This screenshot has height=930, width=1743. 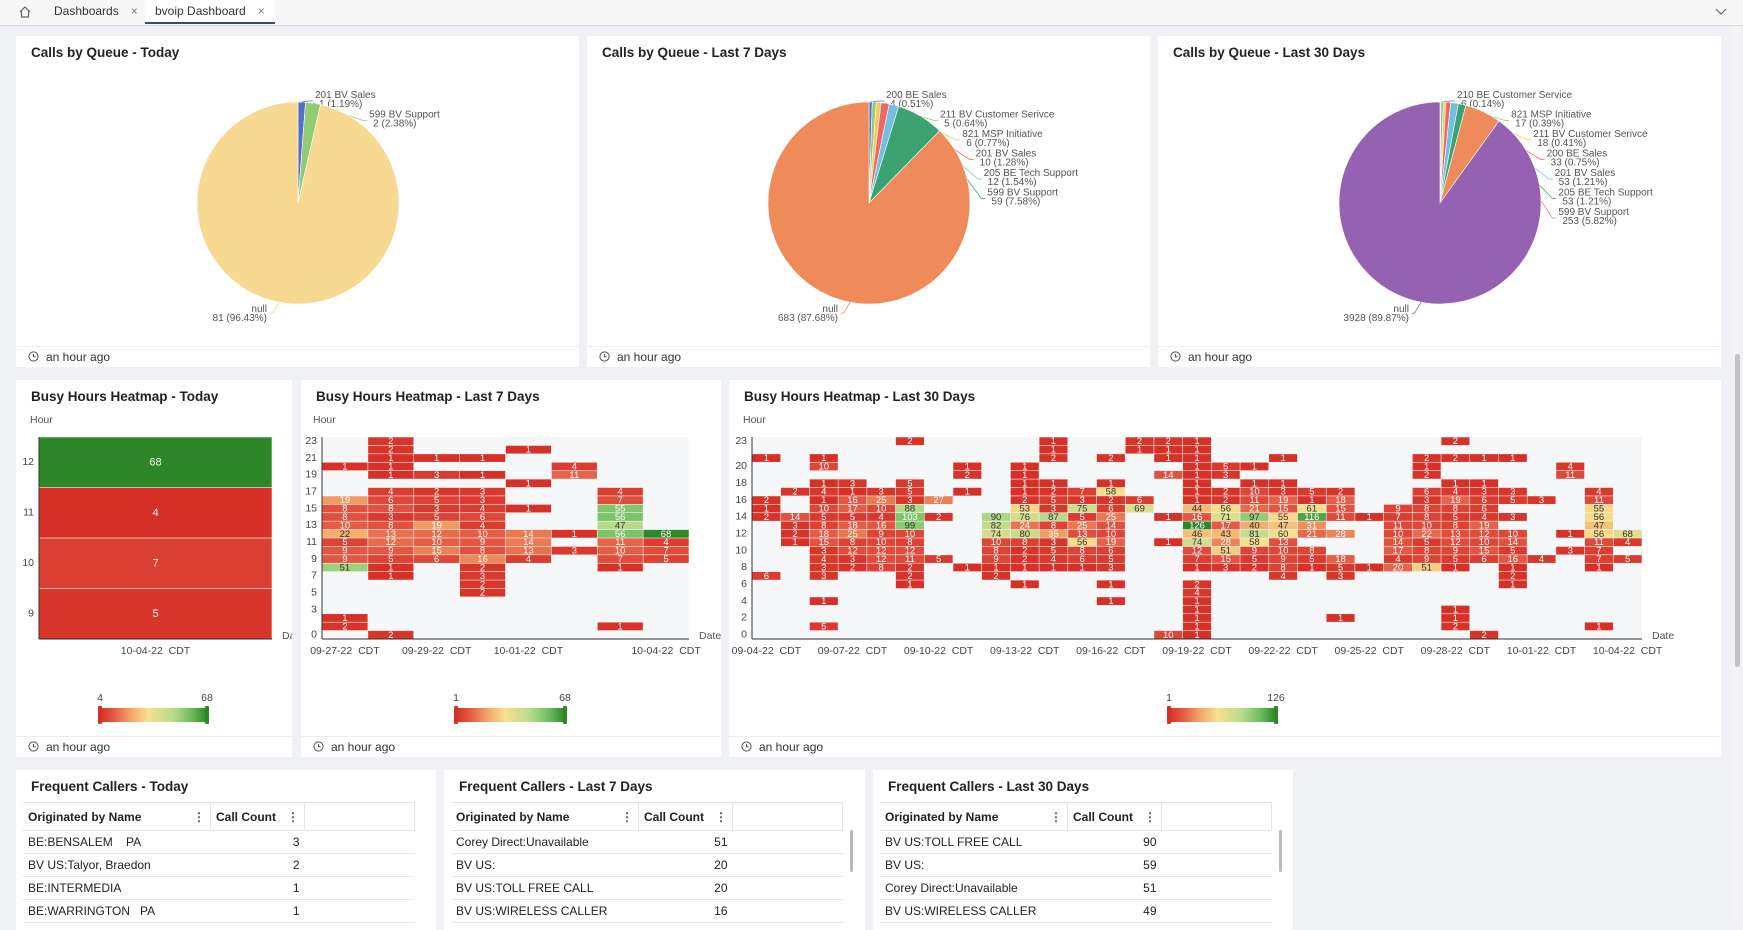 I want to click on panel-title: Calls by Queue - Last 30 Days, so click(x=1269, y=52).